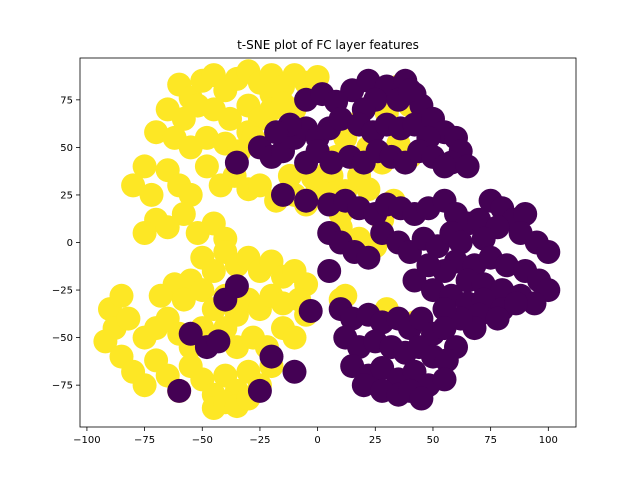 Image resolution: width=640 pixels, height=480 pixels. What do you see at coordinates (259, 440) in the screenshot?
I see `x-tick-label: −25` at bounding box center [259, 440].